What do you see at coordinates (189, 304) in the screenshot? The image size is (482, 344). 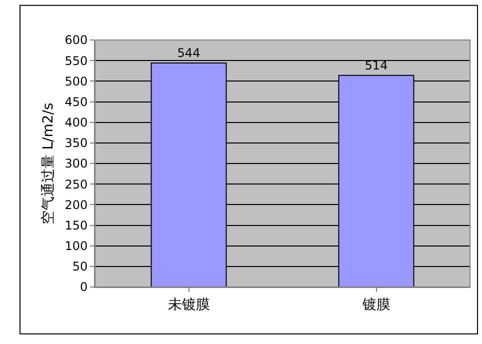 I see `x-tick-label: 未镀膜` at bounding box center [189, 304].